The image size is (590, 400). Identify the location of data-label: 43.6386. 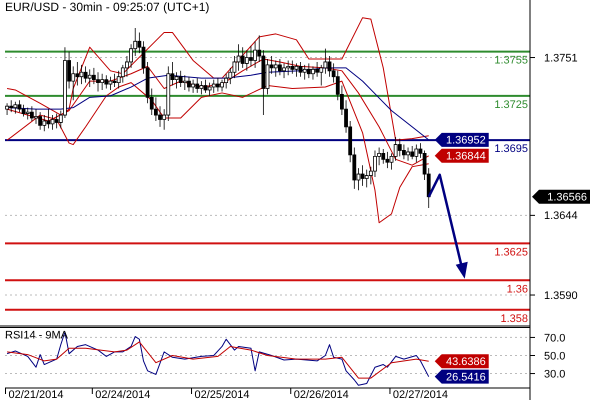
(466, 362).